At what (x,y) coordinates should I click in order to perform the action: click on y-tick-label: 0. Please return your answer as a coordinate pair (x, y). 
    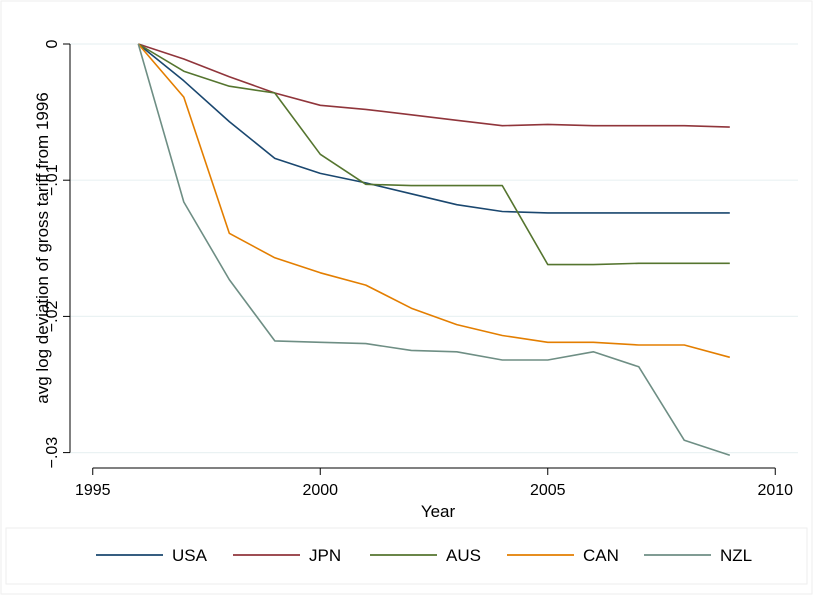
    Looking at the image, I should click on (52, 43).